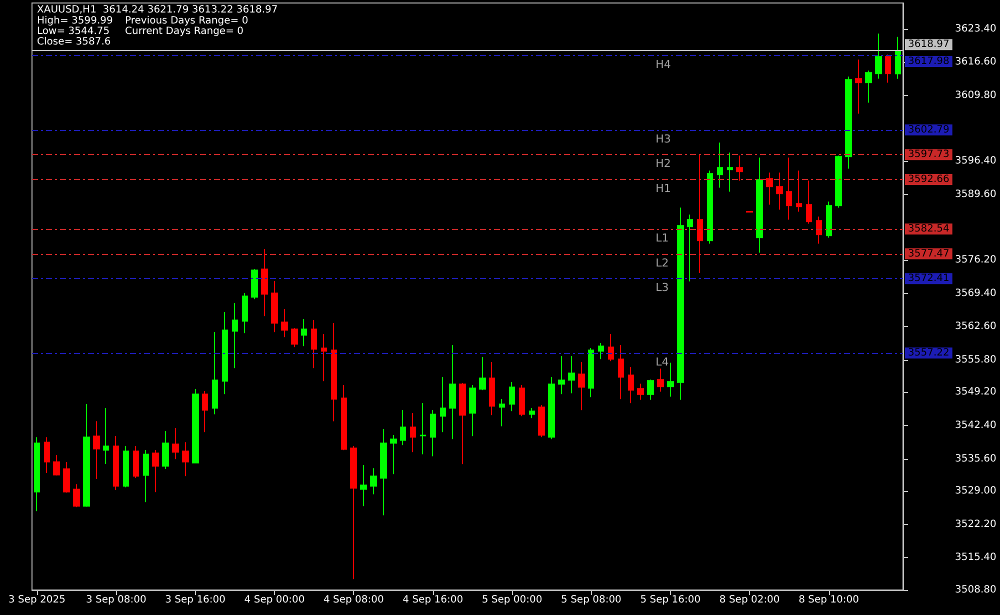 This screenshot has width=1000, height=615. Describe the element at coordinates (274, 600) in the screenshot. I see `x-tick-label: 4 Sep 00:00` at that location.